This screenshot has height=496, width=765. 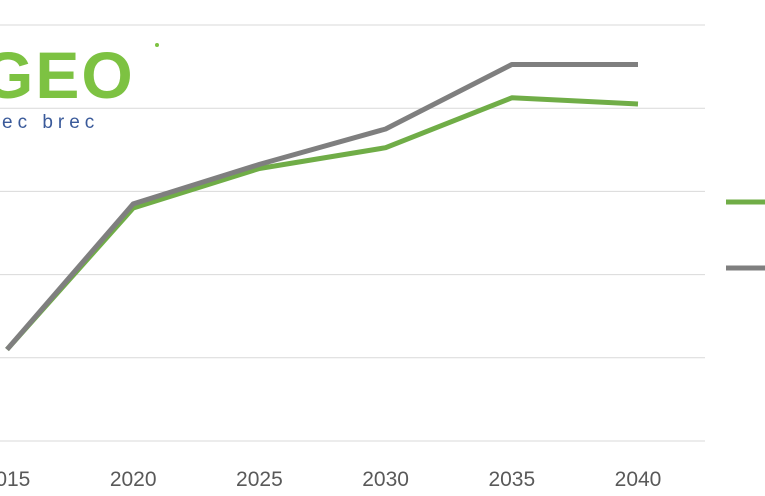 I want to click on x-tick-label: 2020, so click(x=133, y=479).